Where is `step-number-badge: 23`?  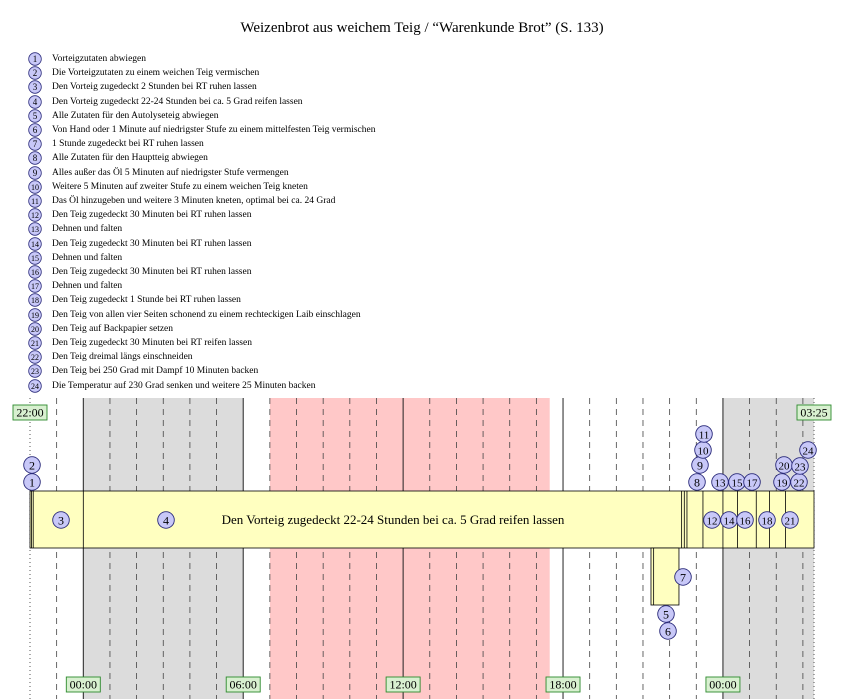
step-number-badge: 23 is located at coordinates (35, 371).